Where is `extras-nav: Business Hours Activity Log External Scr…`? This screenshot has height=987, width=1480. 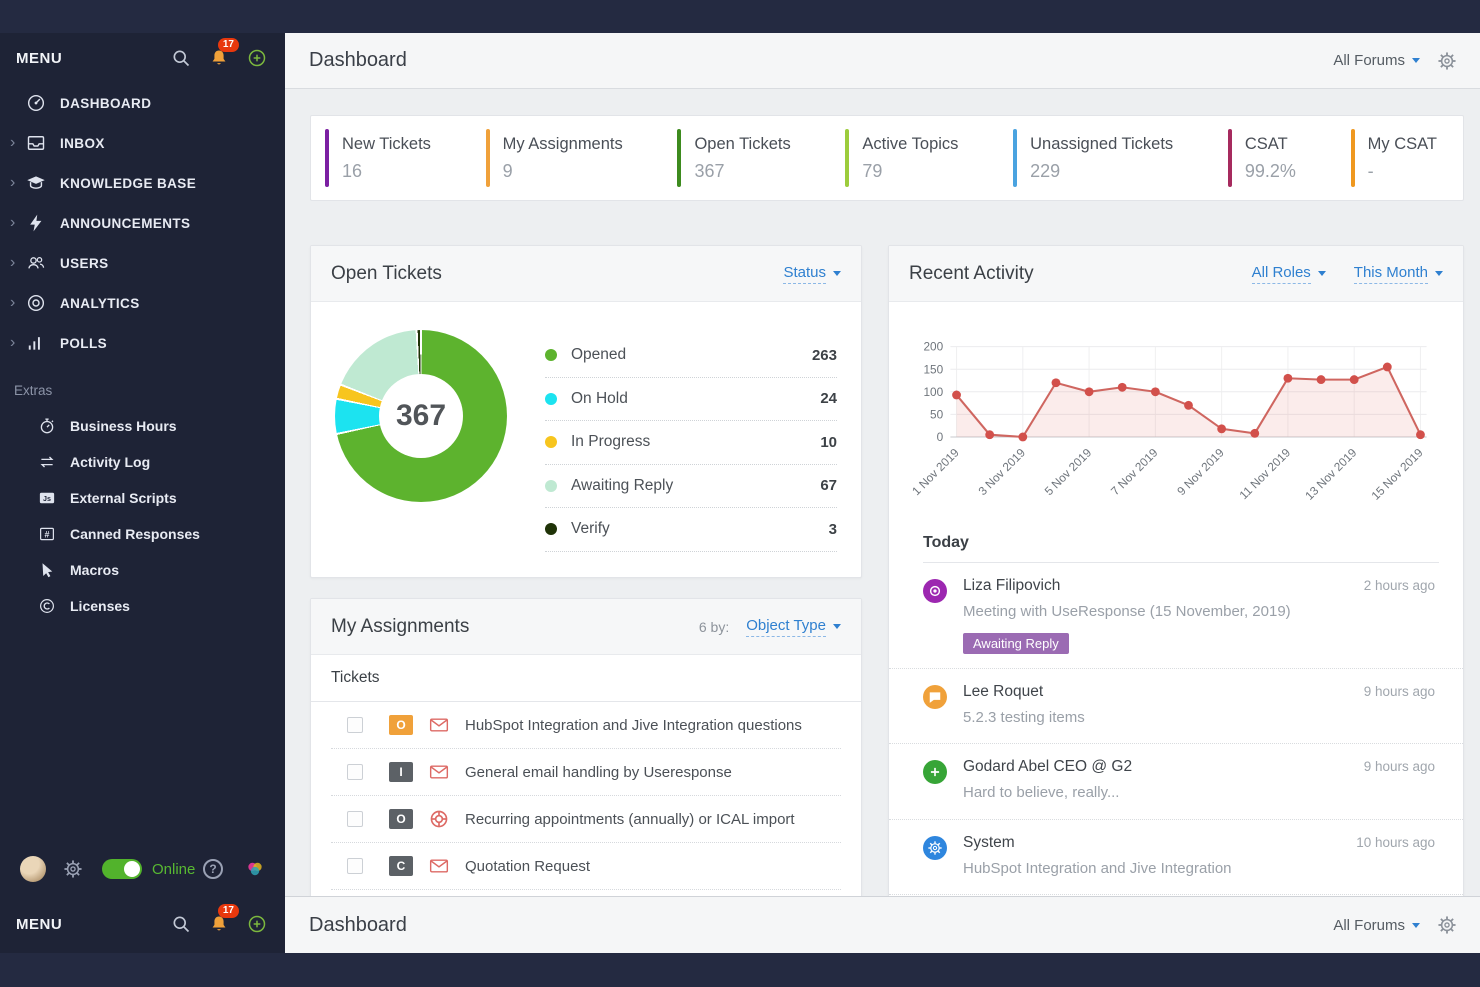
extras-nav: Business Hours Activity Log External Scr… is located at coordinates (142, 516).